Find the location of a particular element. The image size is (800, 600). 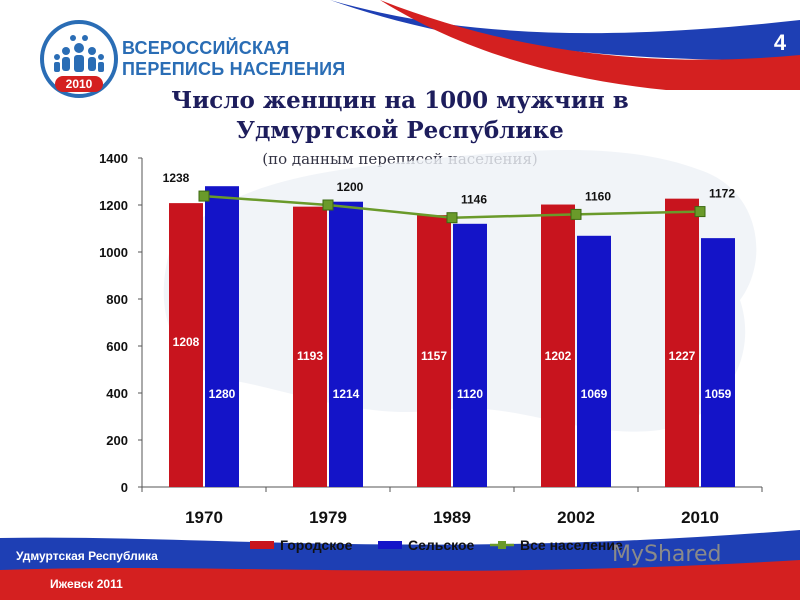

bar-rural-2010 is located at coordinates (718, 362).